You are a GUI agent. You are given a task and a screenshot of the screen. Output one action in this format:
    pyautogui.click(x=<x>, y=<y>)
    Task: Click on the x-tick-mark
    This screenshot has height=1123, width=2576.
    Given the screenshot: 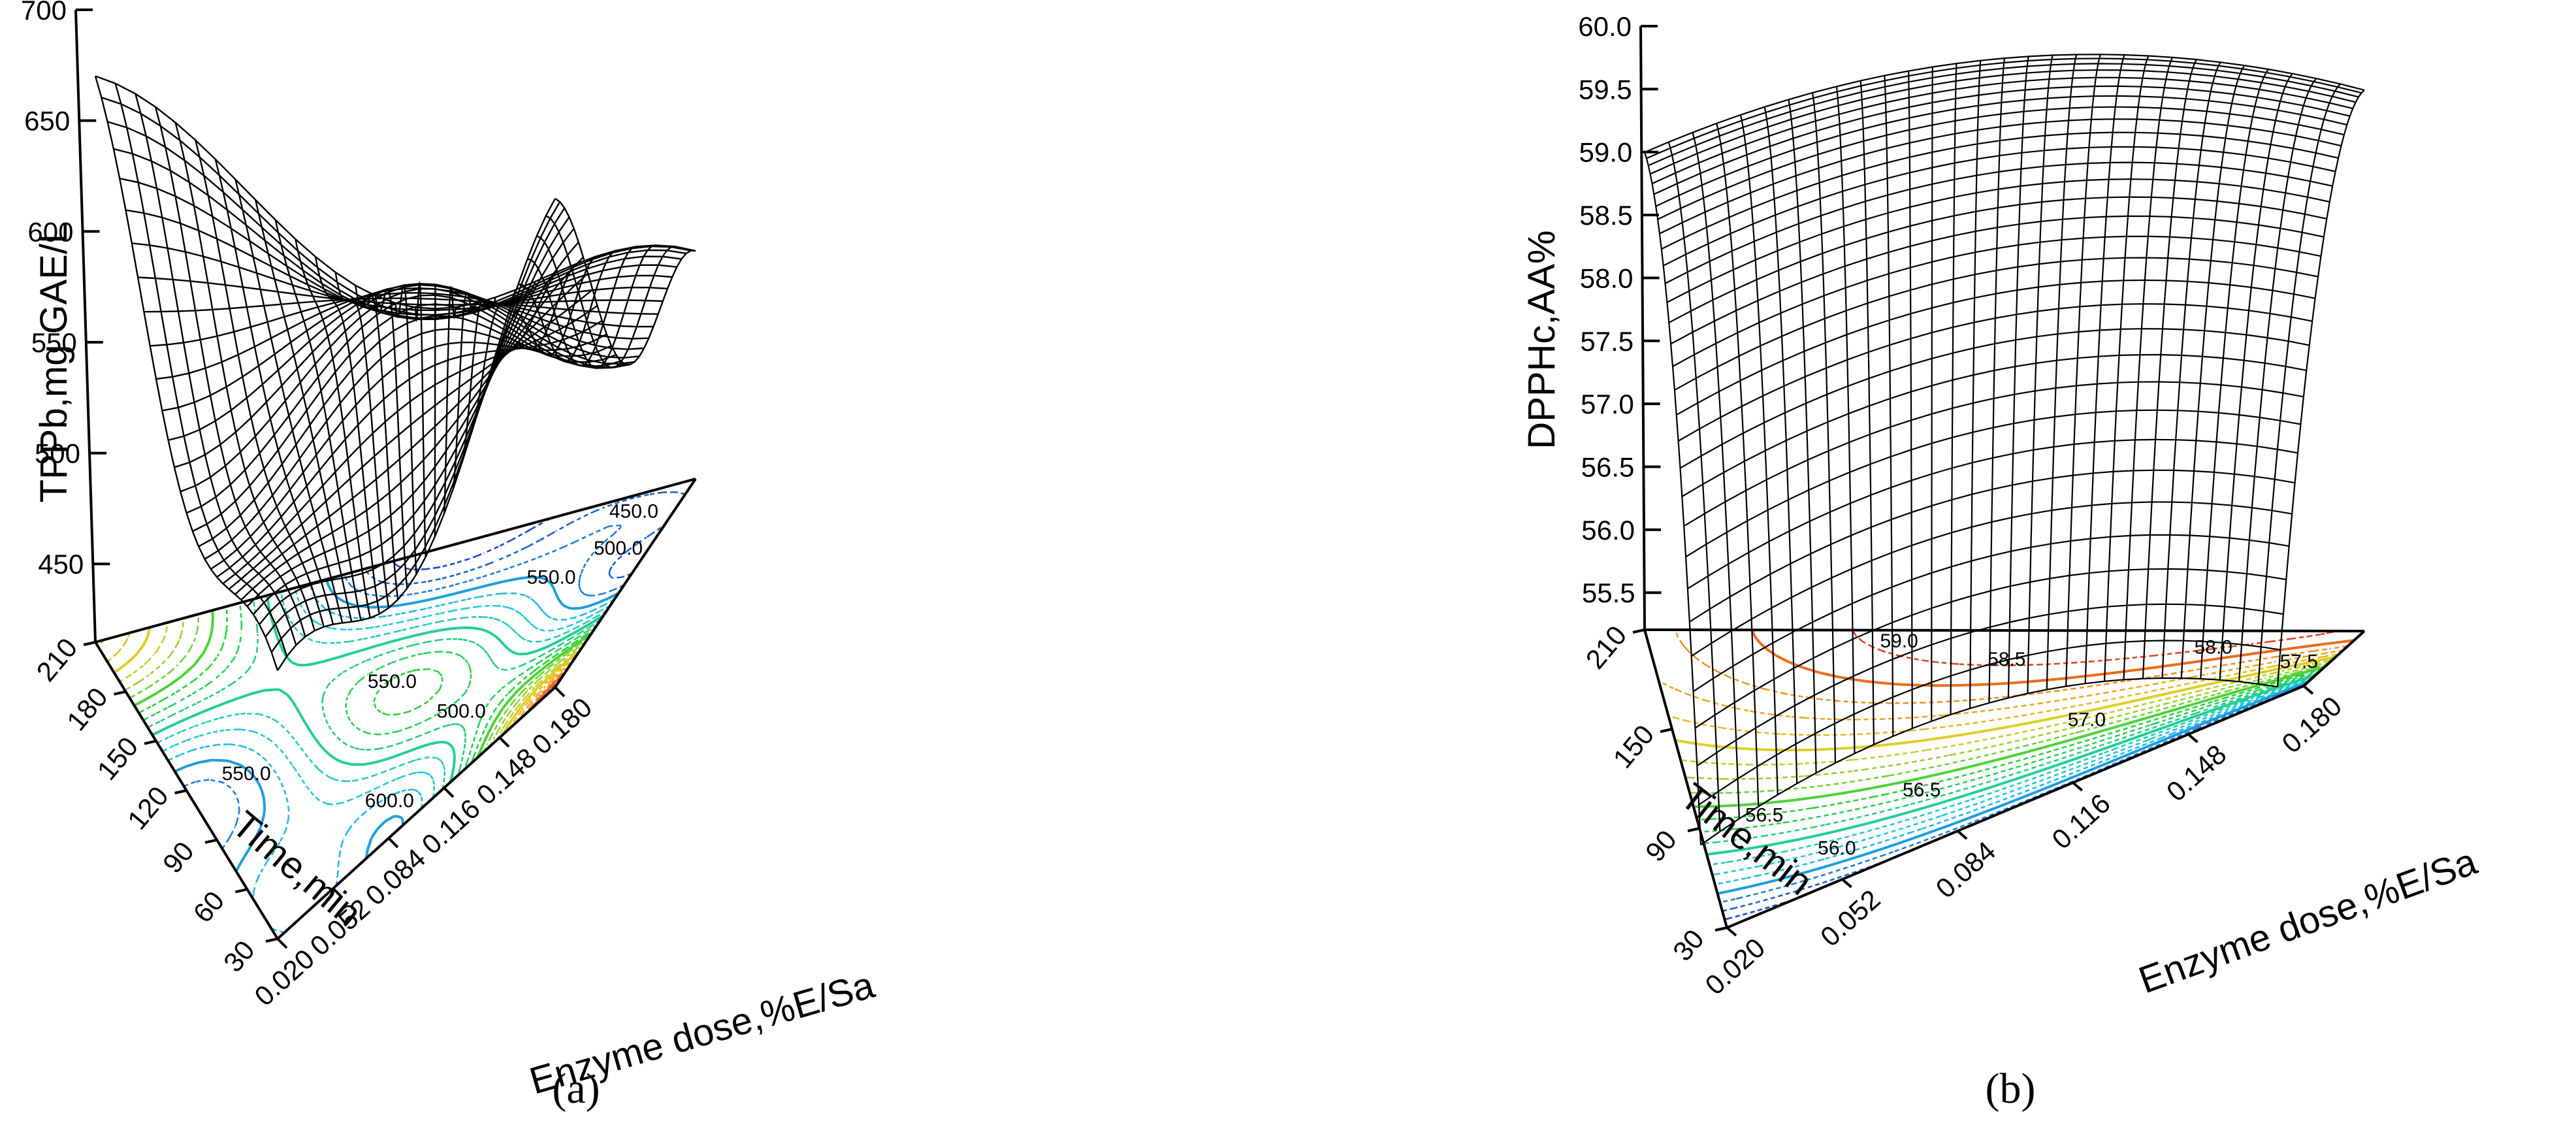 What is the action you would take?
    pyautogui.click(x=338, y=893)
    